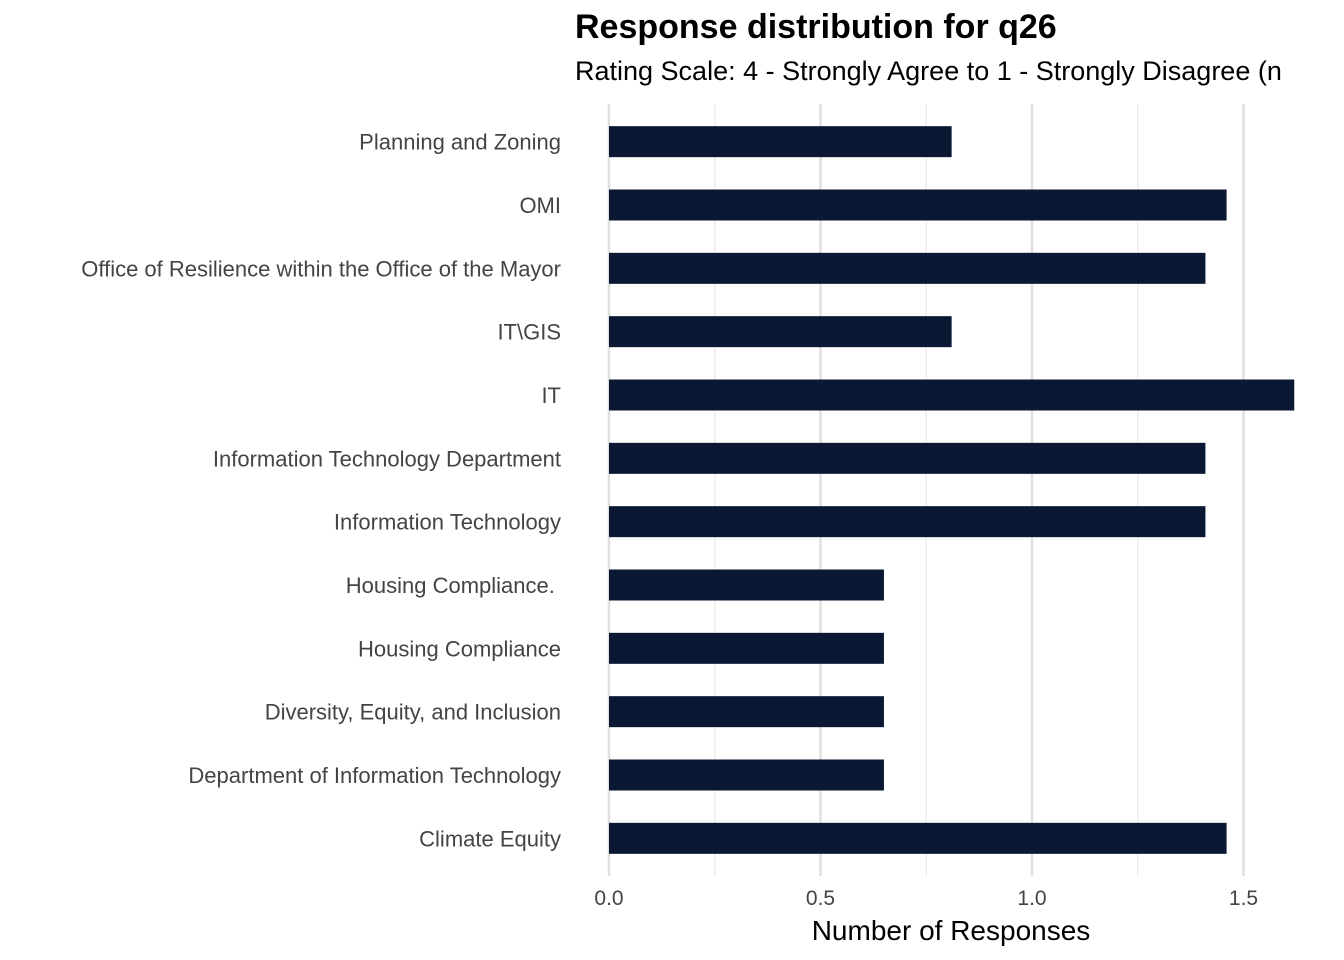 This screenshot has height=960, width=1344. Describe the element at coordinates (926, 898) in the screenshot. I see `x-tick-labels: 0.0 0.5 1.0 1.5` at that location.